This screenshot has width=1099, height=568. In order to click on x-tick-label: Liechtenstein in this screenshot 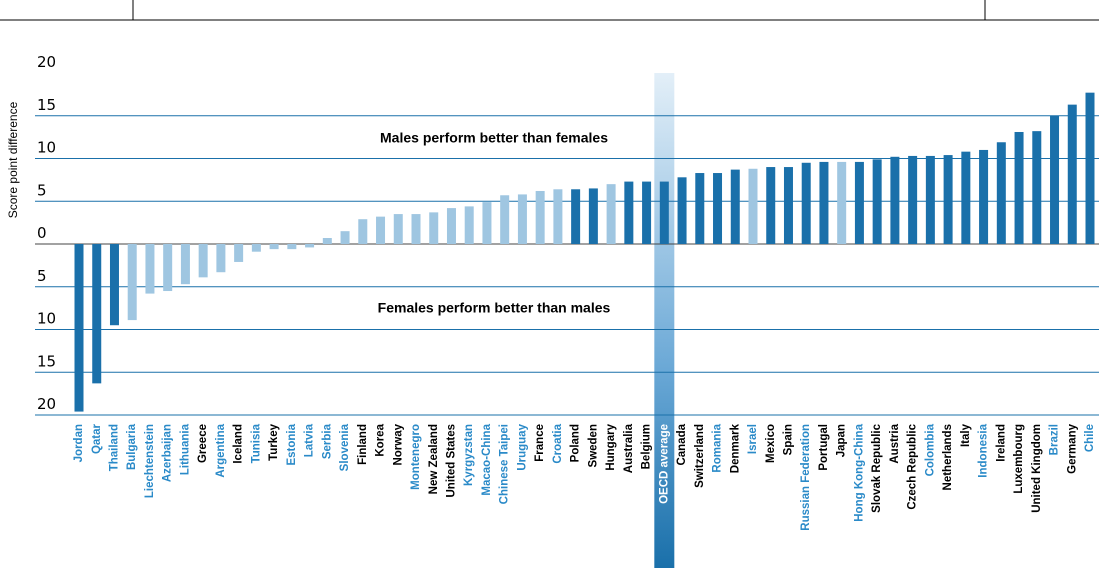, I will do `click(150, 461)`.